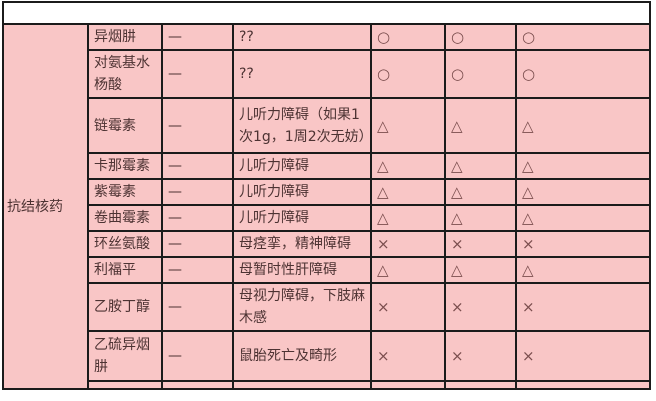 This screenshot has width=656, height=401. I want to click on effect-cell: 鼠胎死亡及畸形, so click(302, 356).